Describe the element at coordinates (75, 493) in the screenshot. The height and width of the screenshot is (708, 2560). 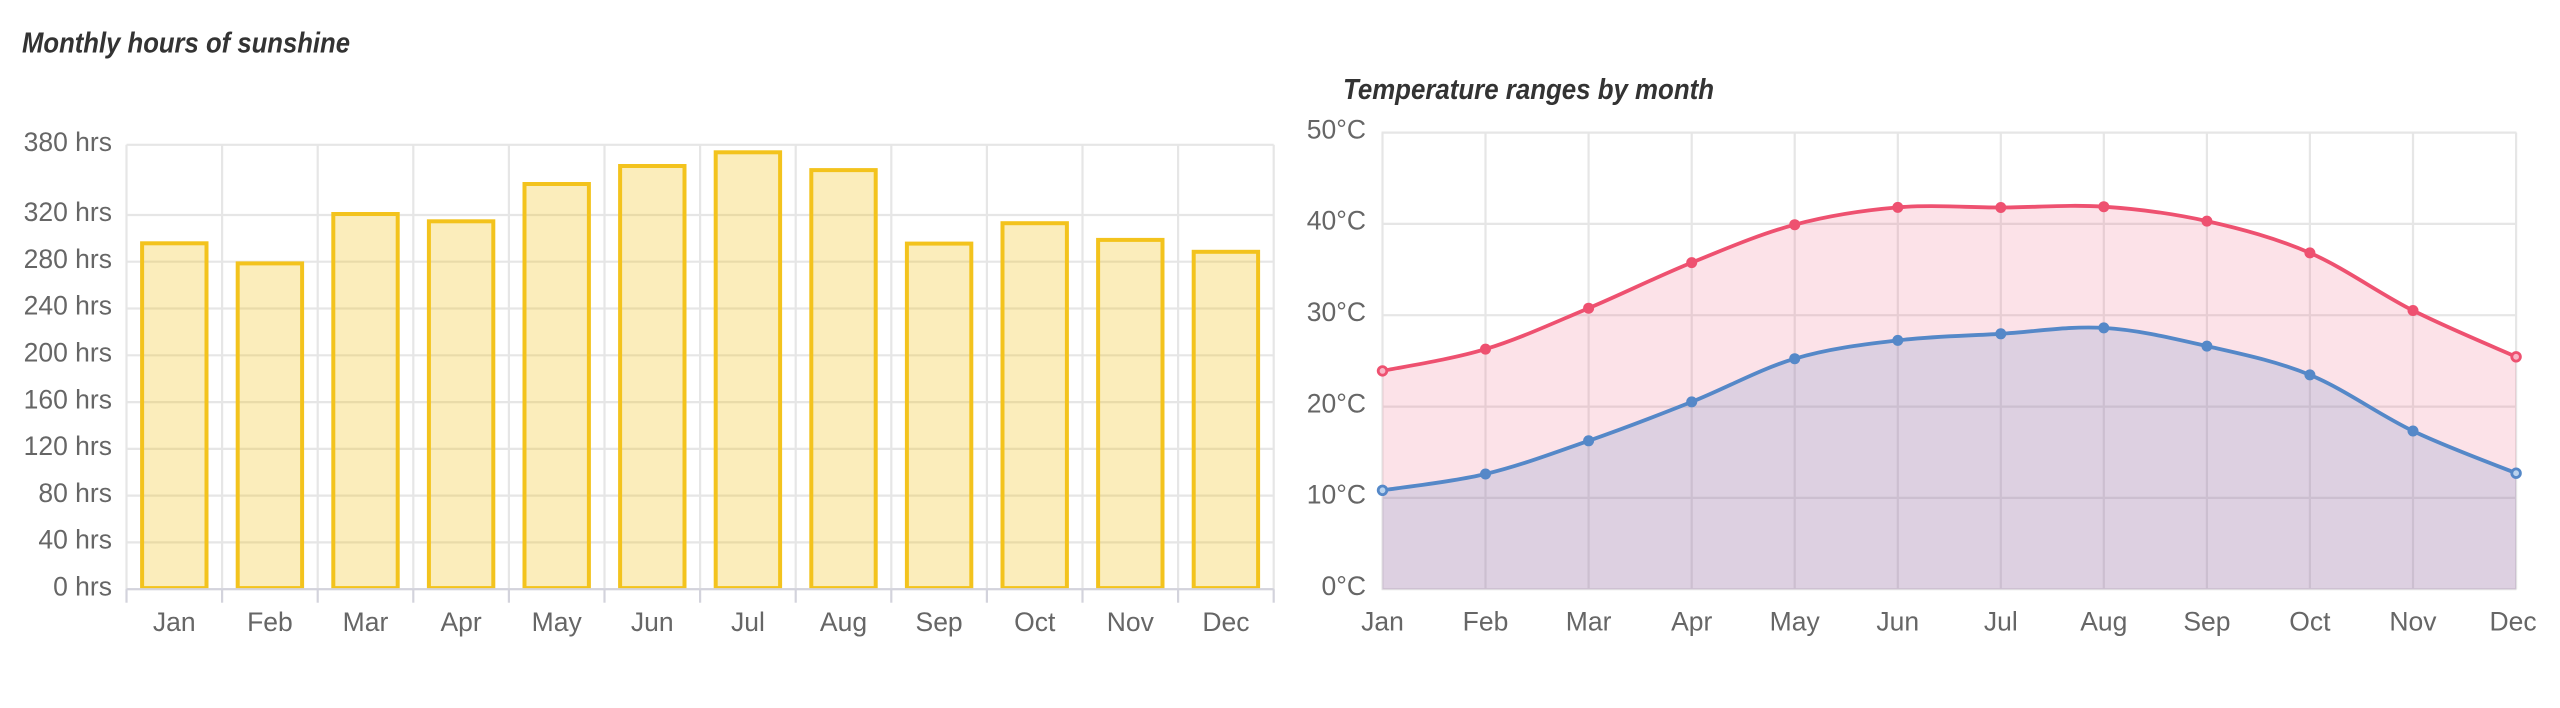
I see `svg-text: 80 hrs` at that location.